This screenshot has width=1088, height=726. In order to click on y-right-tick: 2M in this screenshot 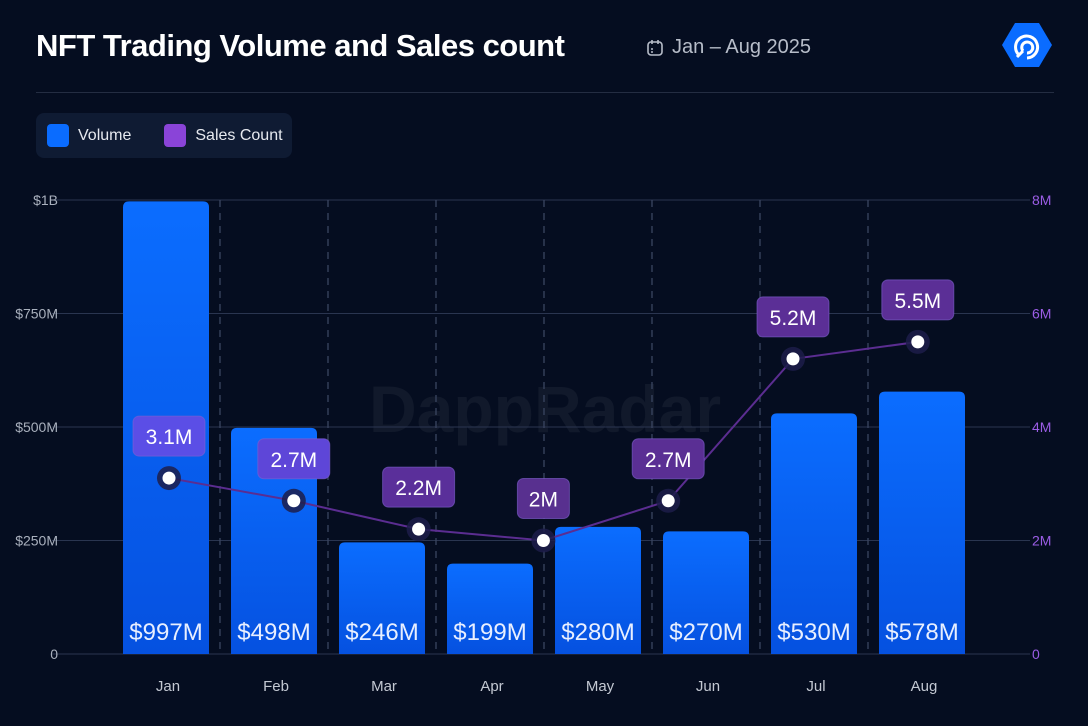, I will do `click(1041, 541)`.